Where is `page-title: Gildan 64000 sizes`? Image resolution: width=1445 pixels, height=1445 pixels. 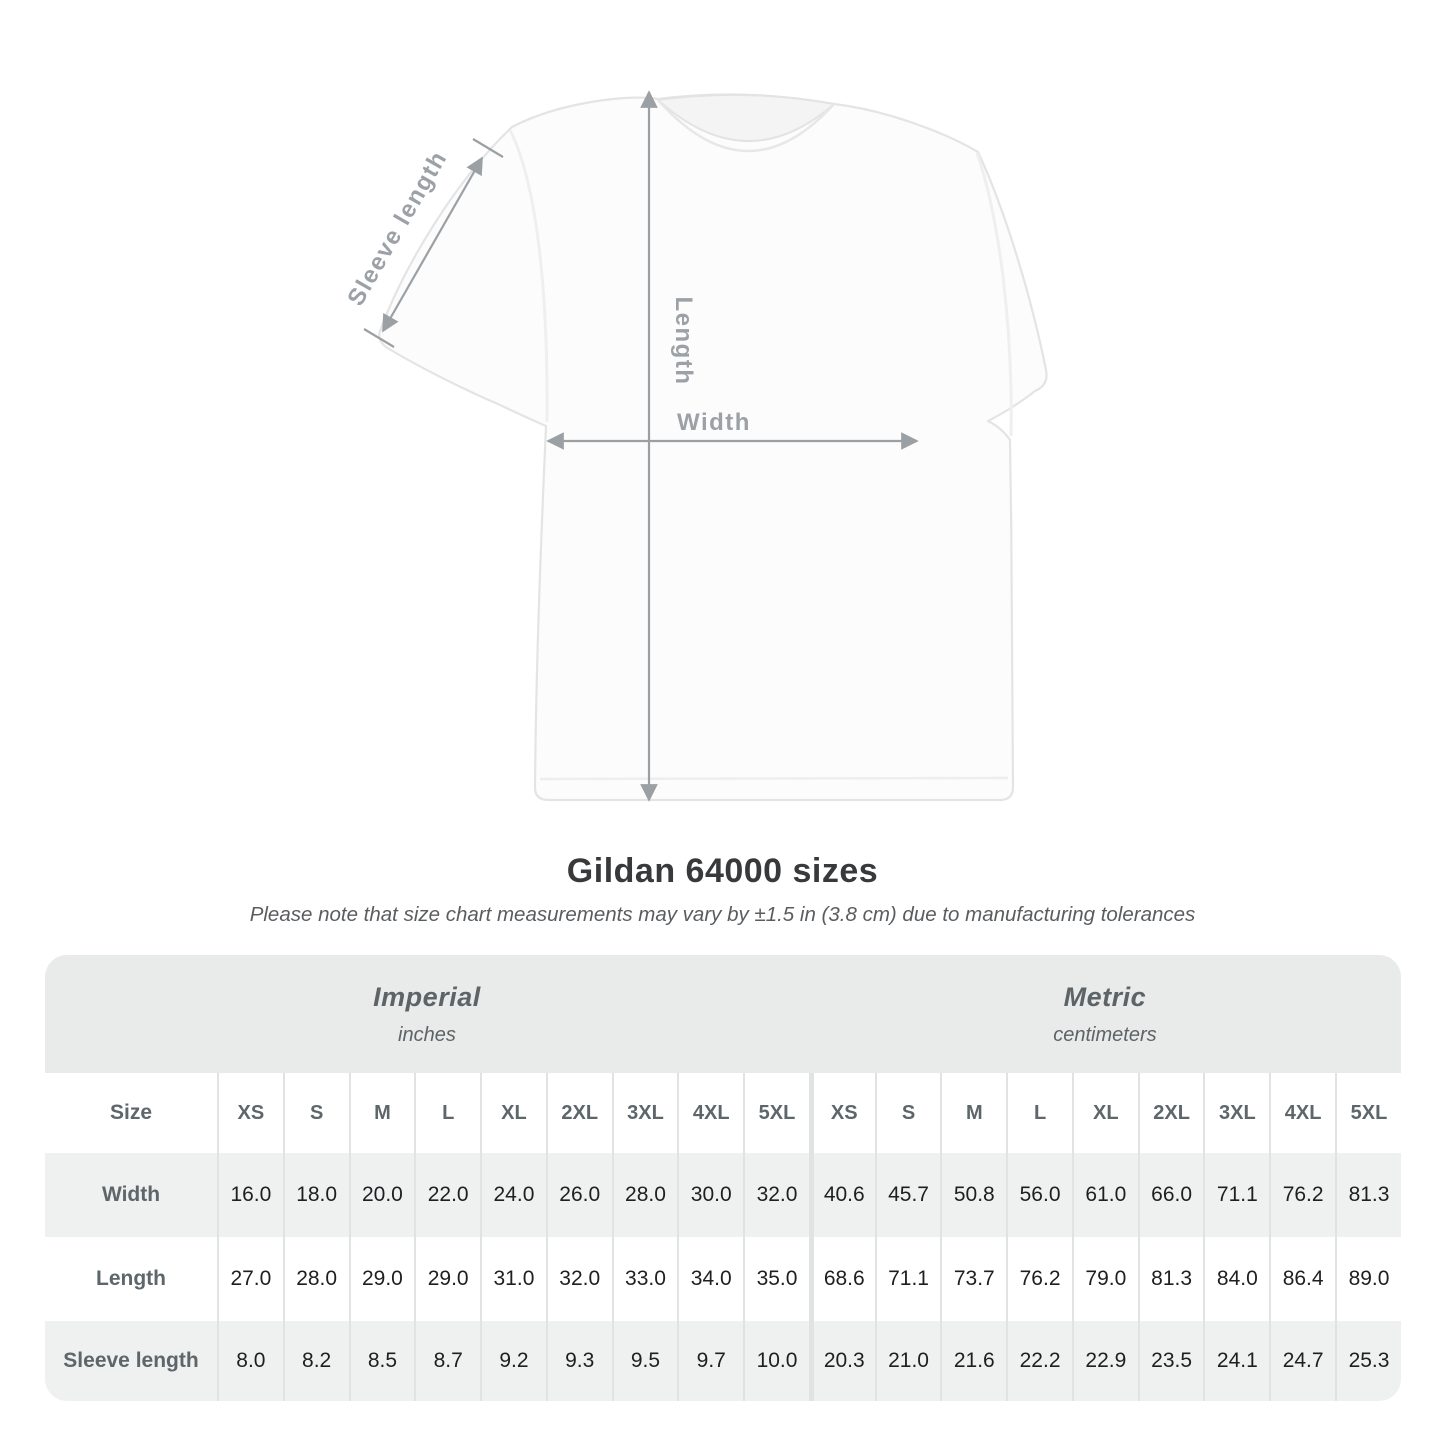 page-title: Gildan 64000 sizes is located at coordinates (722, 871).